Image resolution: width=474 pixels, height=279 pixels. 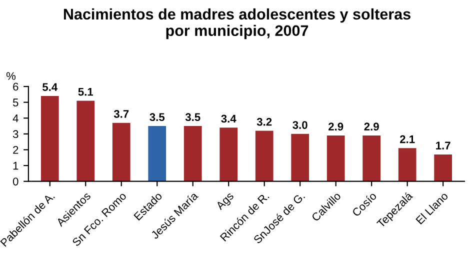 What do you see at coordinates (15, 86) in the screenshot?
I see `y-tick-label: 6` at bounding box center [15, 86].